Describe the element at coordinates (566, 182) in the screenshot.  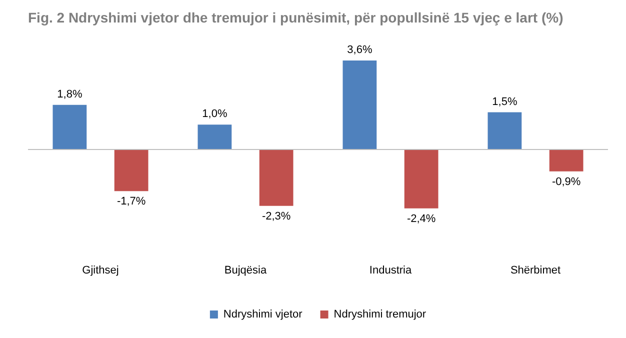
I see `data-label: -0,9%` at that location.